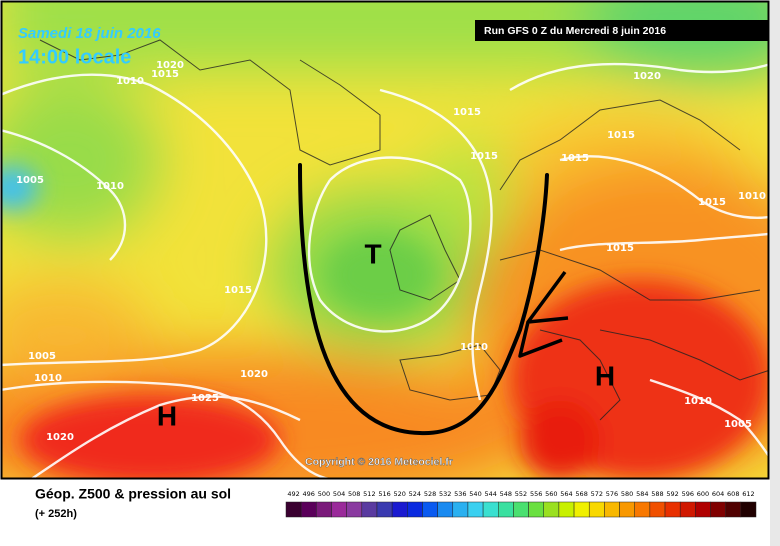 Image resolution: width=780 pixels, height=546 pixels. Describe the element at coordinates (379, 462) in the screenshot. I see `copyright: Copyright © 2016 Meteociel.fr` at that location.